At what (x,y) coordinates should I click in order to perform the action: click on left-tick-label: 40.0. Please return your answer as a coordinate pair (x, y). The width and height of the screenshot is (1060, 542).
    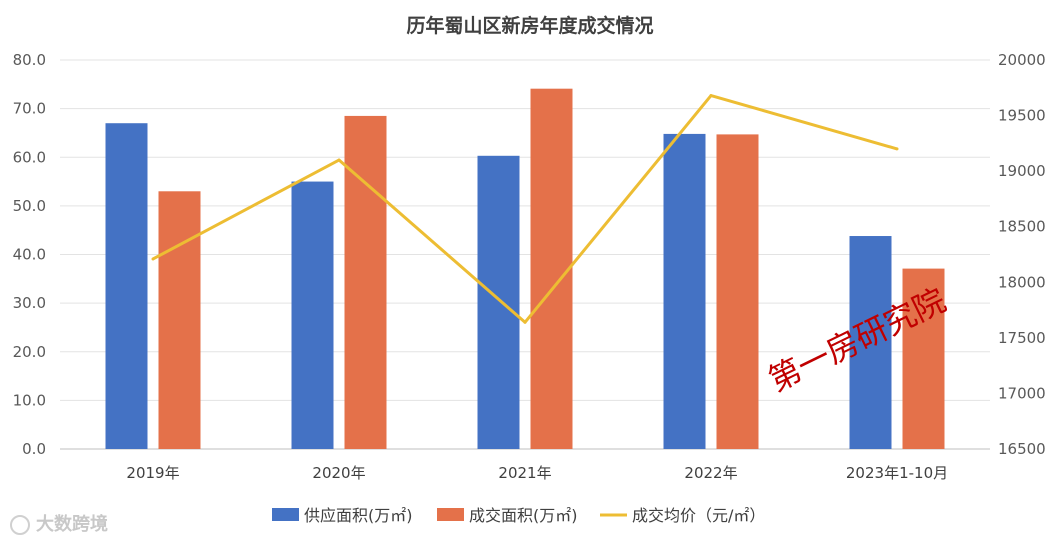
    Looking at the image, I should click on (29, 255).